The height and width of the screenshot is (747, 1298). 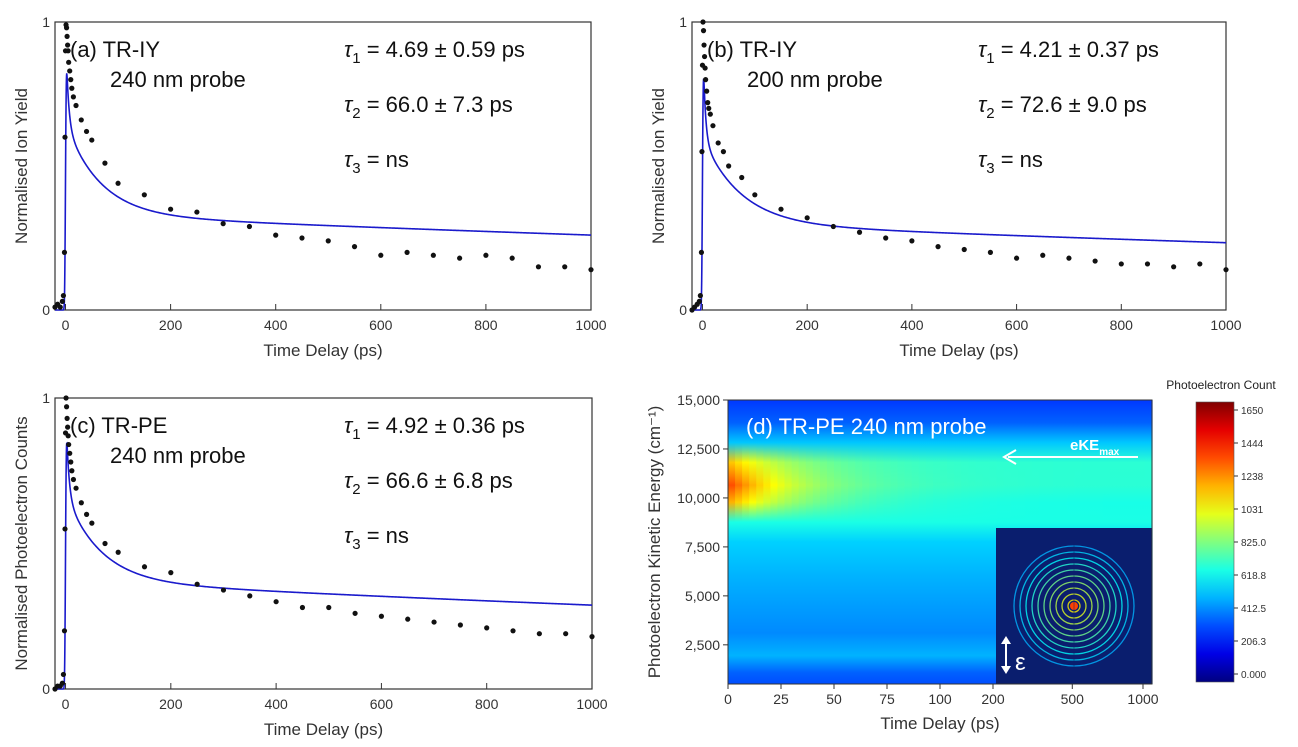 What do you see at coordinates (1068, 52) in the screenshot?
I see `tau-annotation: τ1 = 4.21 ± 0.37 ps` at bounding box center [1068, 52].